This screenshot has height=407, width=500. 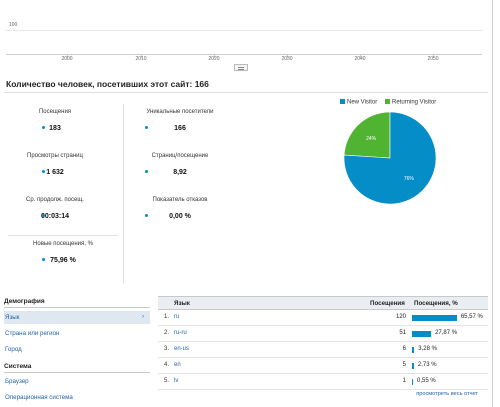 I want to click on gridline, so click(x=244, y=30).